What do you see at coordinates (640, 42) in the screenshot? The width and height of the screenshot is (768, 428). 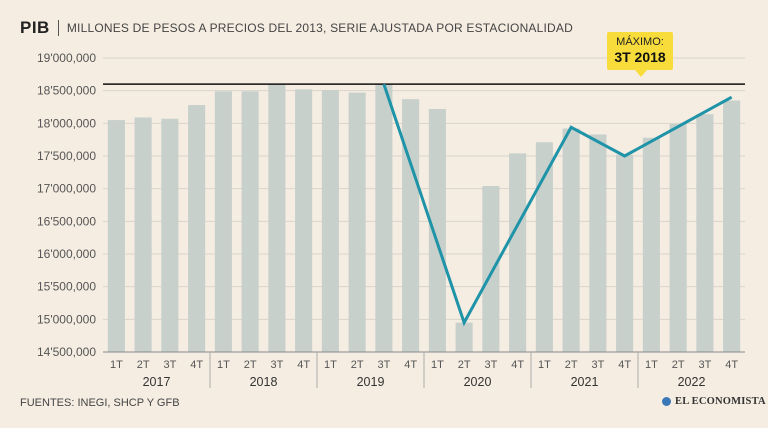 I see `callout-label: MÁXIMO:` at bounding box center [640, 42].